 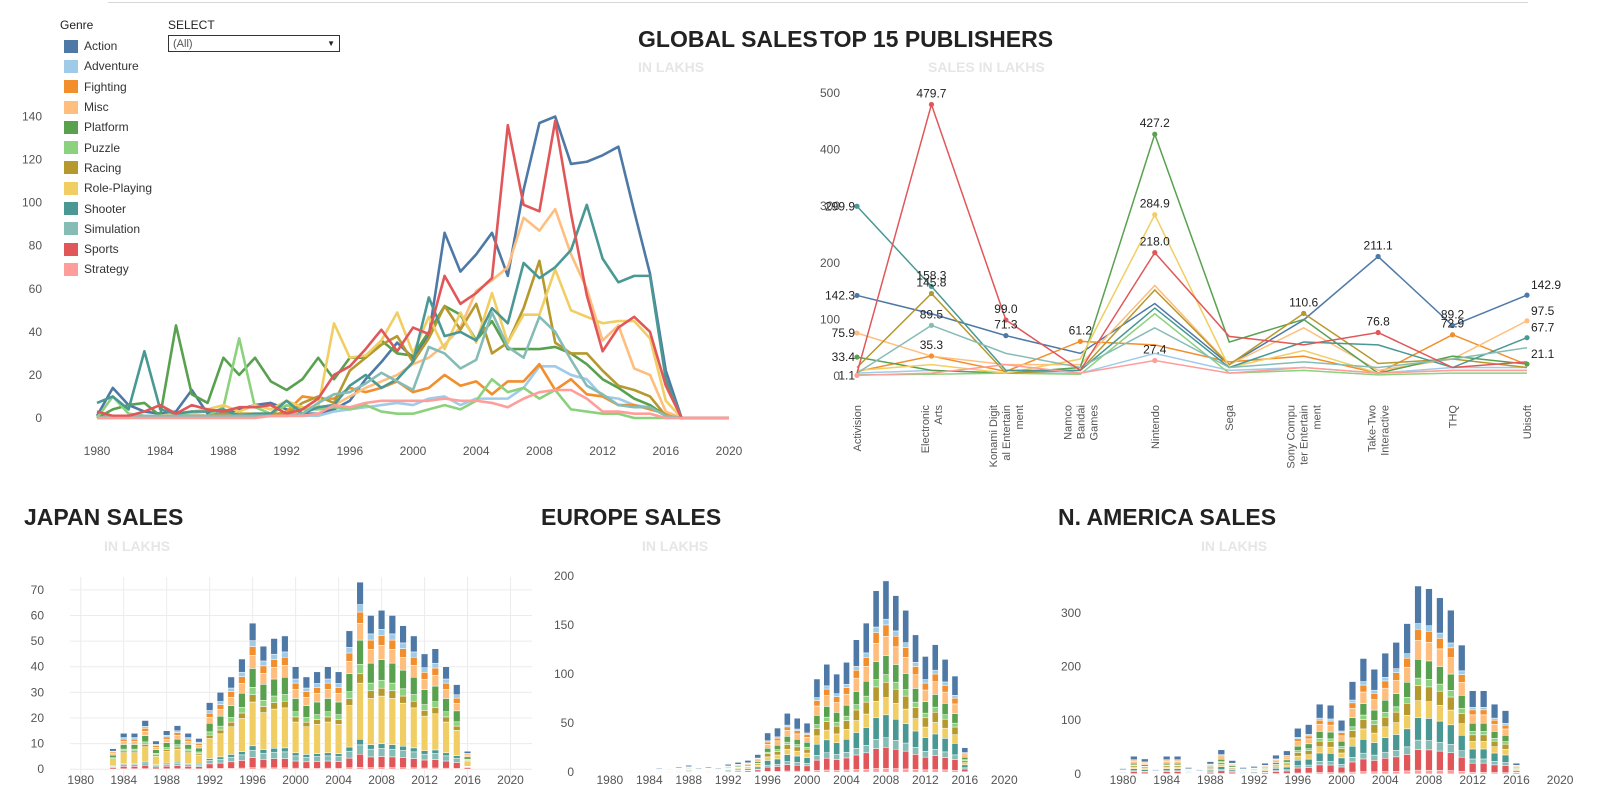 What do you see at coordinates (106, 127) in the screenshot?
I see `legend-item-platform: Platform` at bounding box center [106, 127].